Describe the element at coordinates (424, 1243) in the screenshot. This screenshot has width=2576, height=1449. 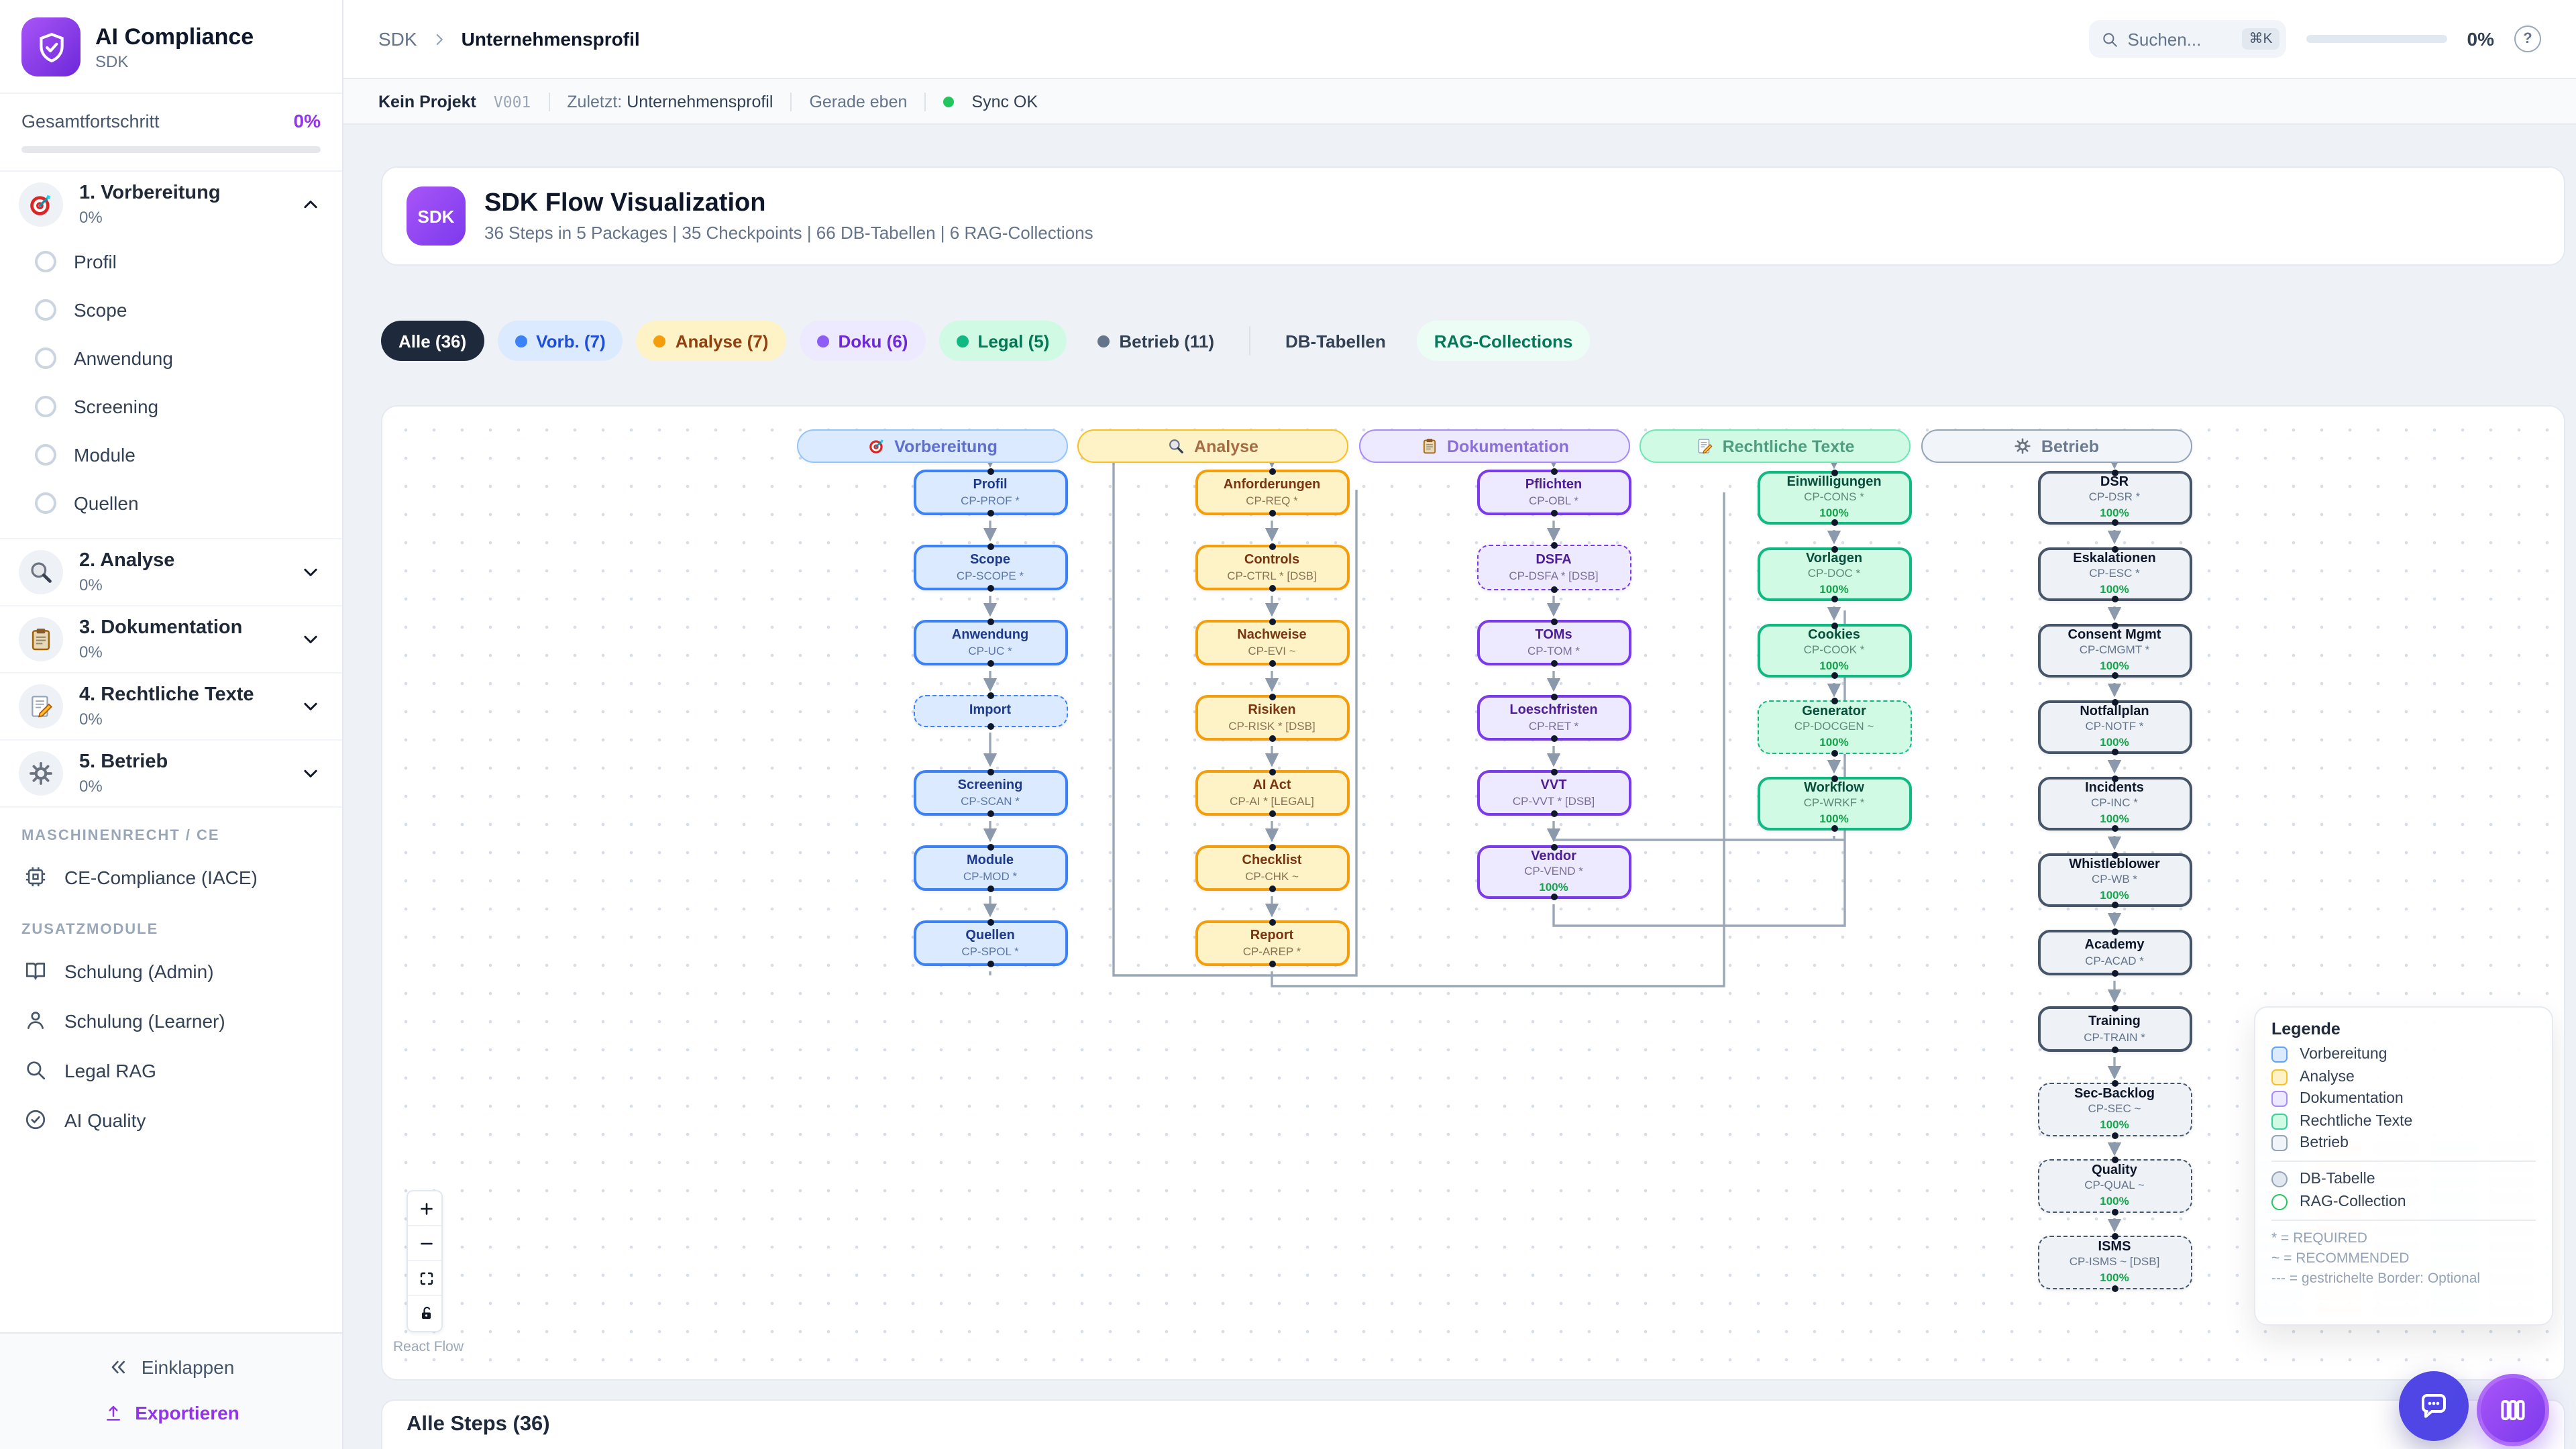
I see `zoom-out-button` at that location.